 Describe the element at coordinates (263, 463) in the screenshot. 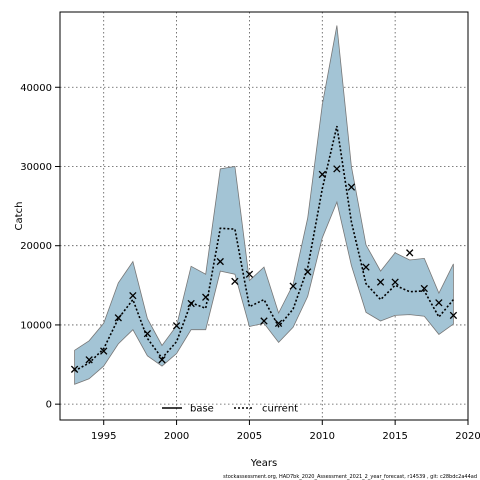

I see `x-axis-title: Years` at that location.